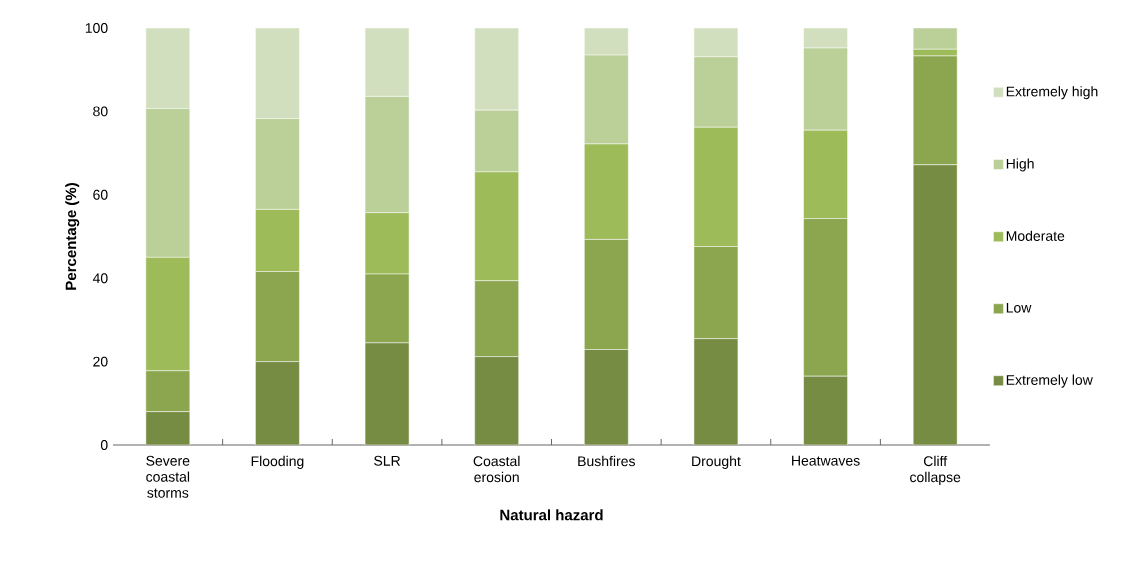 The height and width of the screenshot is (563, 1139). I want to click on legend-label: Extremely high, so click(1052, 93).